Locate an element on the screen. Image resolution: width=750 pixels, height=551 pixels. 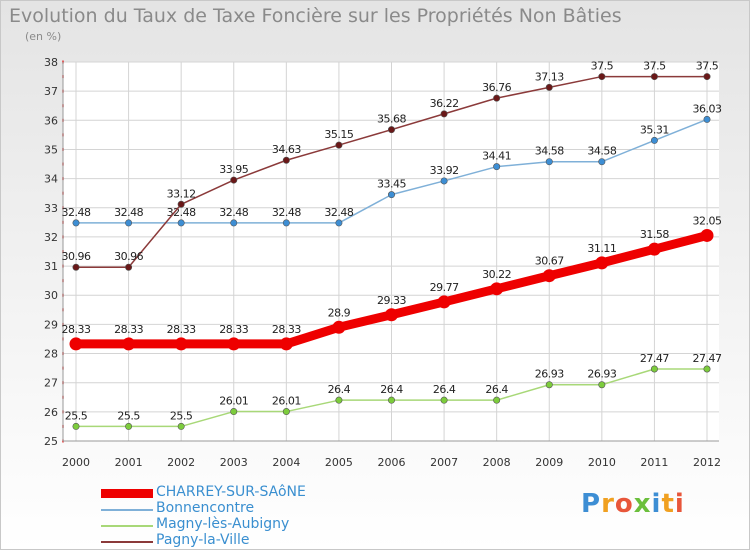
data-label: 35.15 is located at coordinates (338, 134).